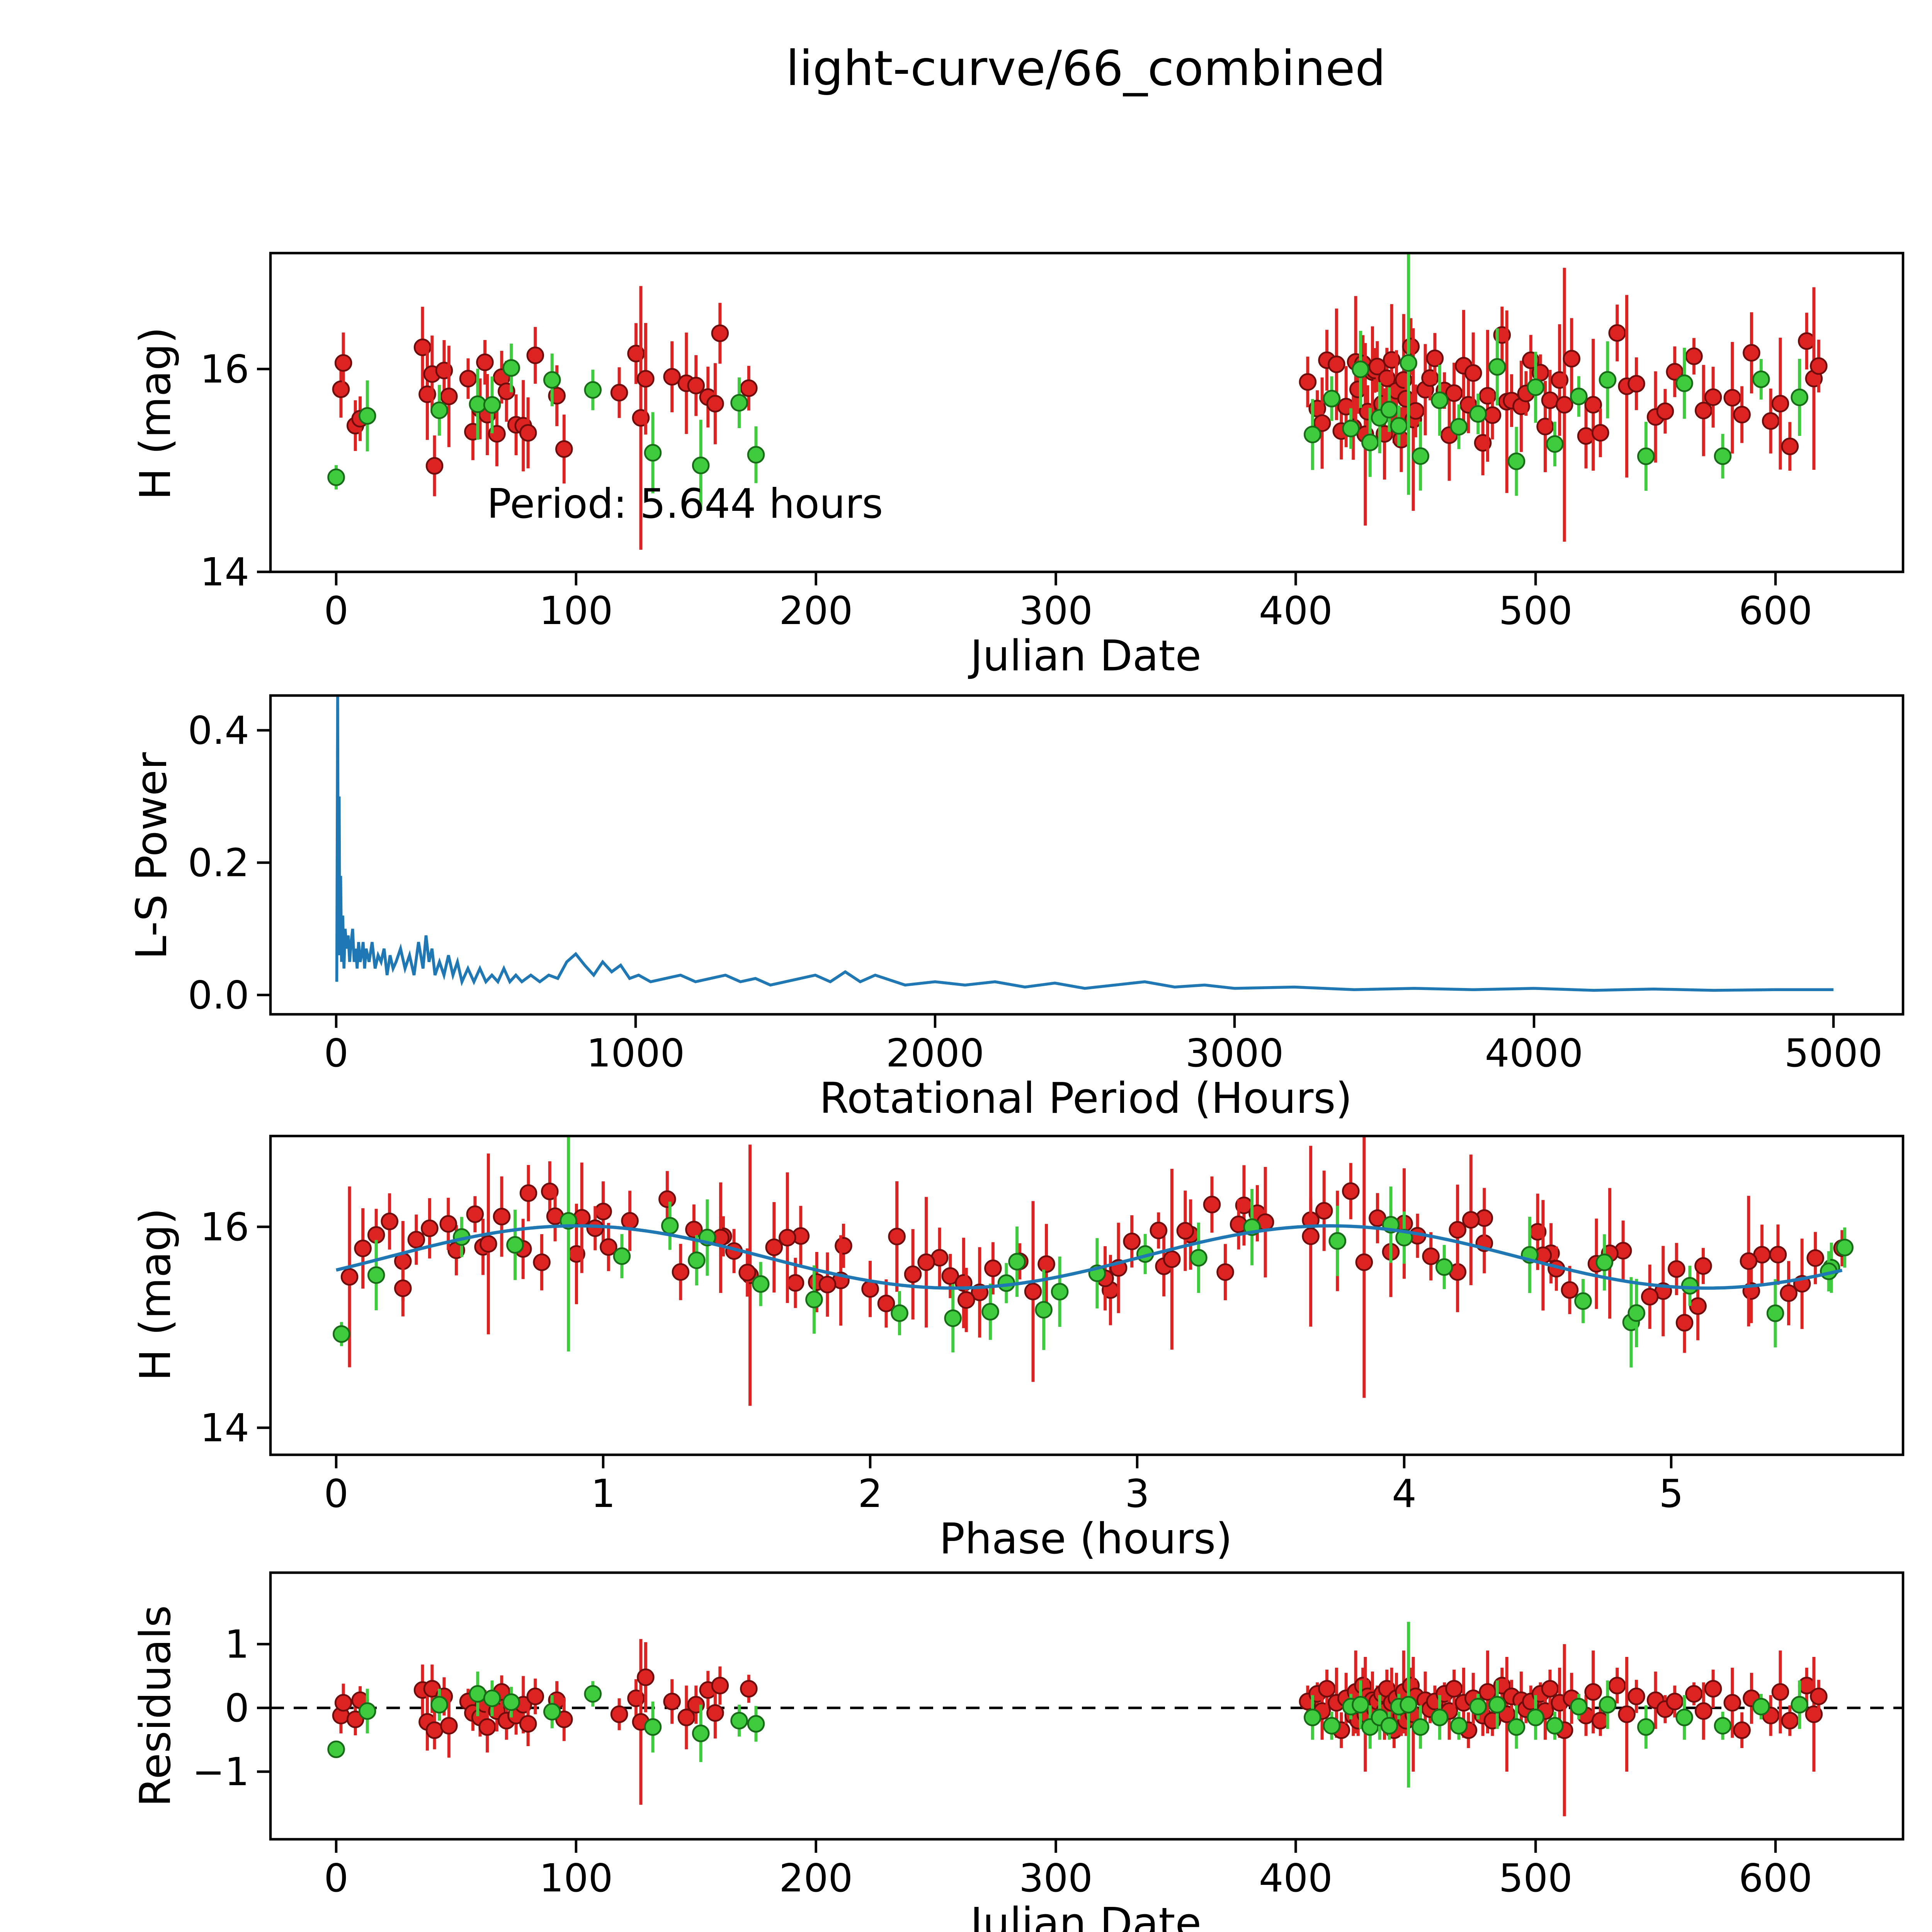 The height and width of the screenshot is (1932, 1932). Describe the element at coordinates (935, 1054) in the screenshot. I see `x-tick-label: 2000` at that location.